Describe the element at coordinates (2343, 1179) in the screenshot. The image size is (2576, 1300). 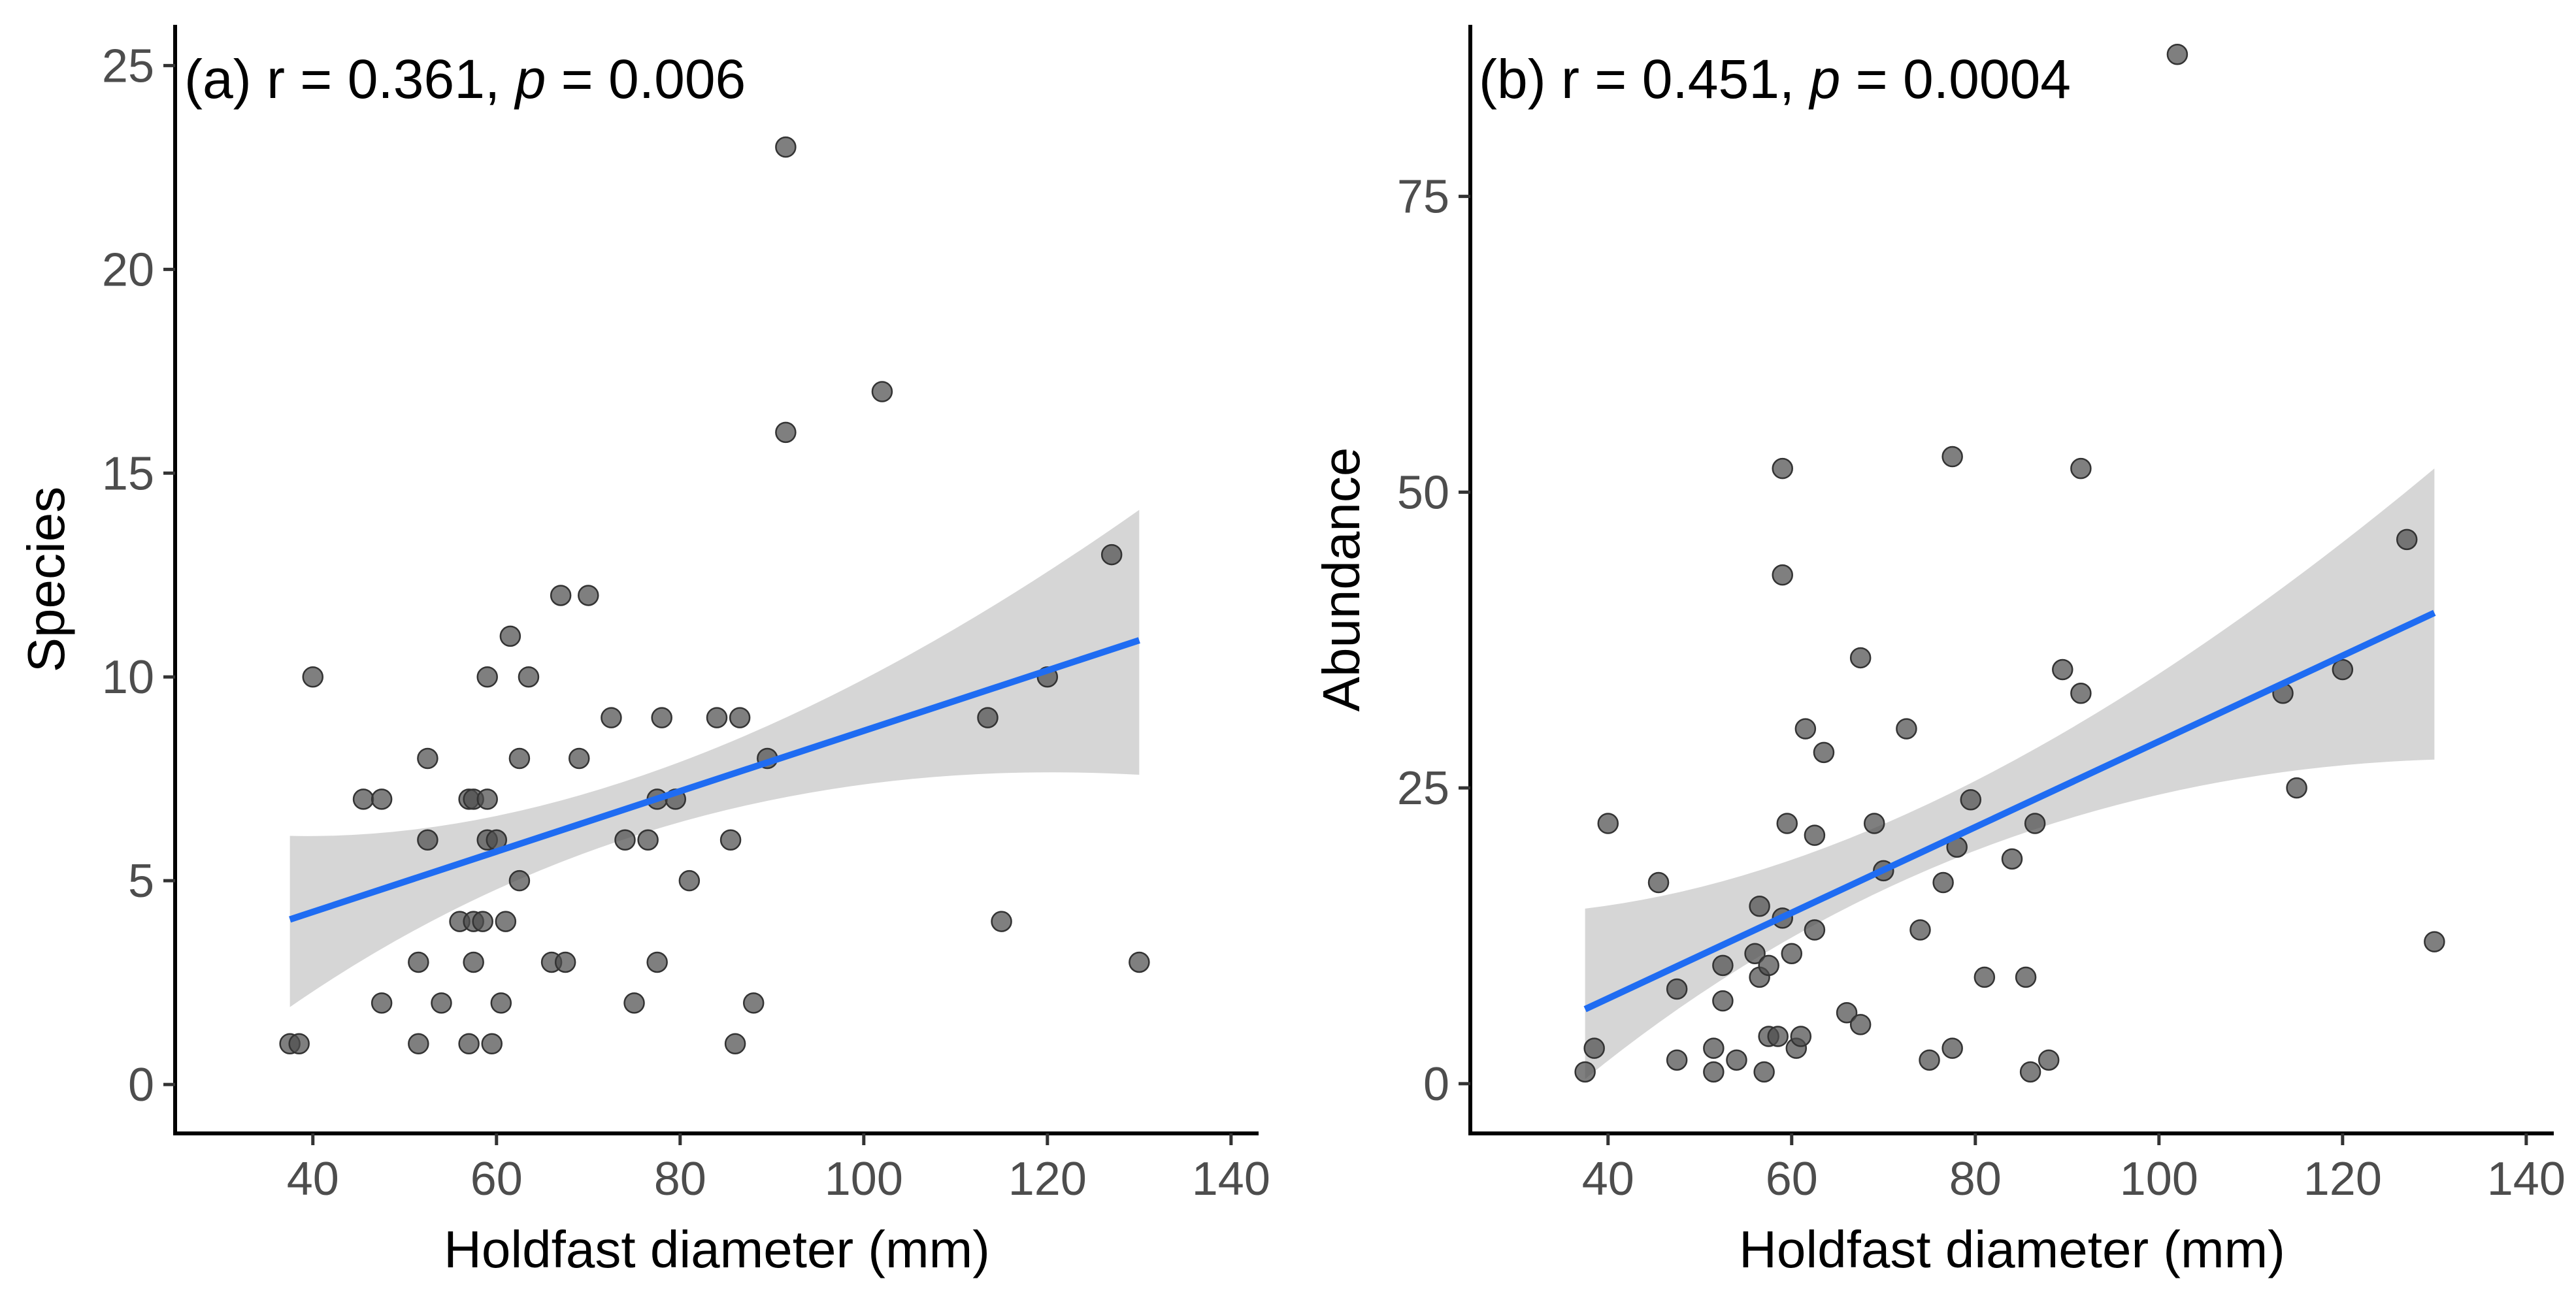
I see `panel-b-x-tick-label: 120` at that location.